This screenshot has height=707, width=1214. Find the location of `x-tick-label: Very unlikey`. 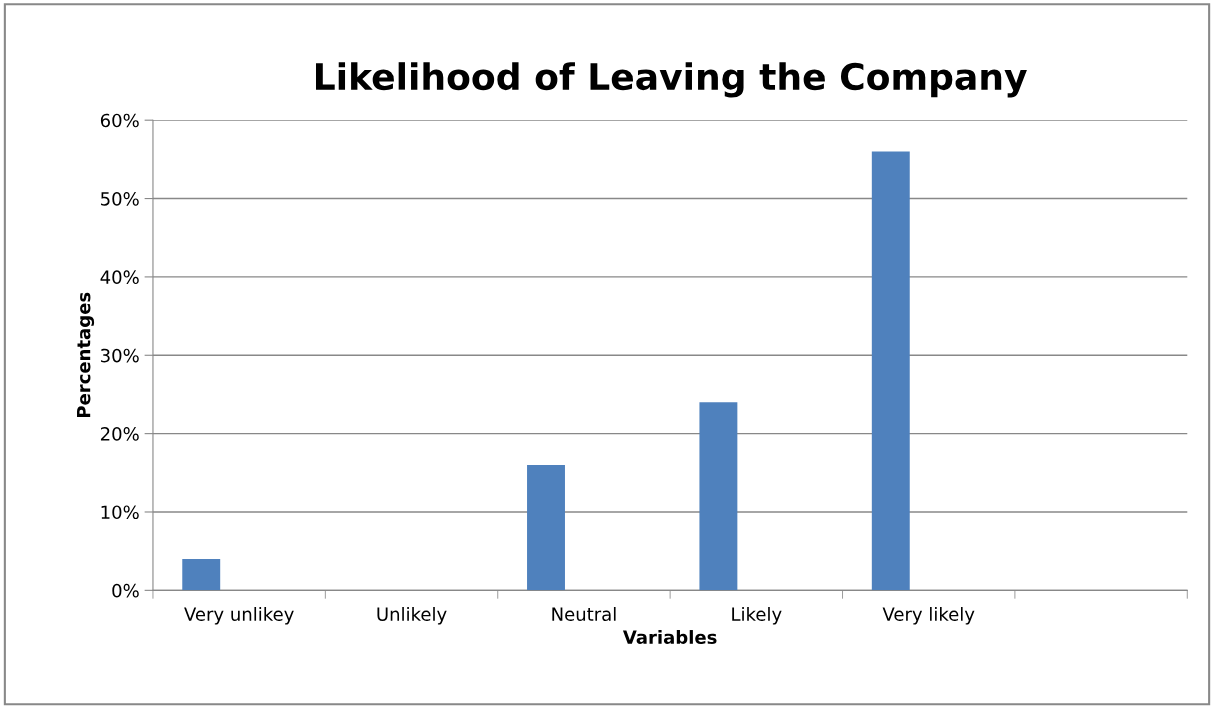

x-tick-label: Very unlikey is located at coordinates (239, 616).